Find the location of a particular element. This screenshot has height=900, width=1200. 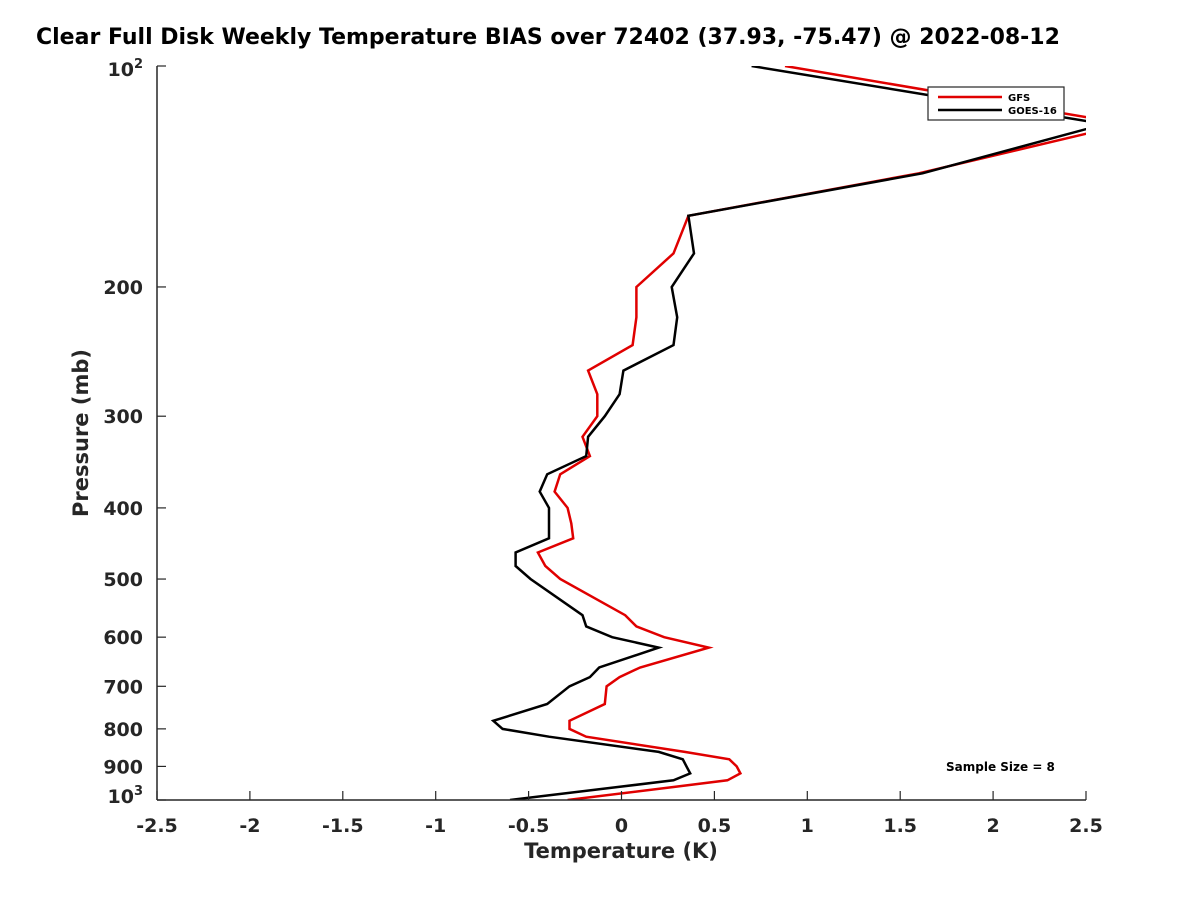

x-tick-label: -2.5 is located at coordinates (157, 826).